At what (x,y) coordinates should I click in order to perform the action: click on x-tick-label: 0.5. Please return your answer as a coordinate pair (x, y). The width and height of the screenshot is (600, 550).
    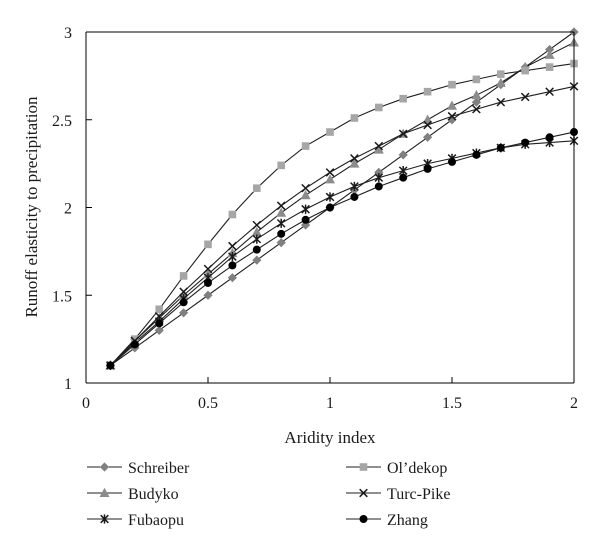
    Looking at the image, I should click on (208, 403).